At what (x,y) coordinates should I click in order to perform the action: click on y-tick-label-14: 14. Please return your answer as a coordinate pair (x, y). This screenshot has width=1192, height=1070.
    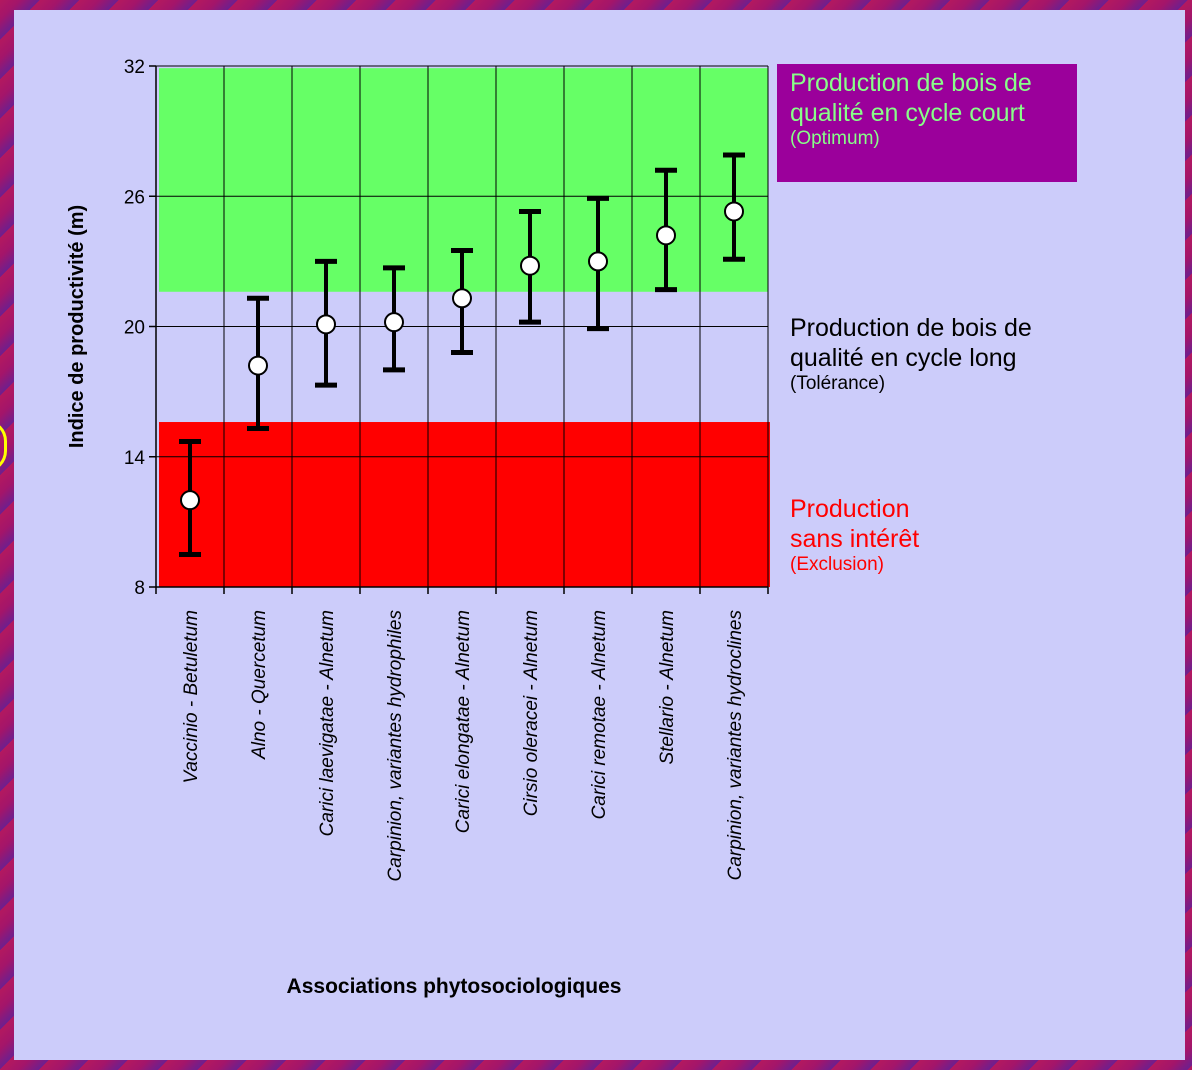
    Looking at the image, I should click on (135, 458).